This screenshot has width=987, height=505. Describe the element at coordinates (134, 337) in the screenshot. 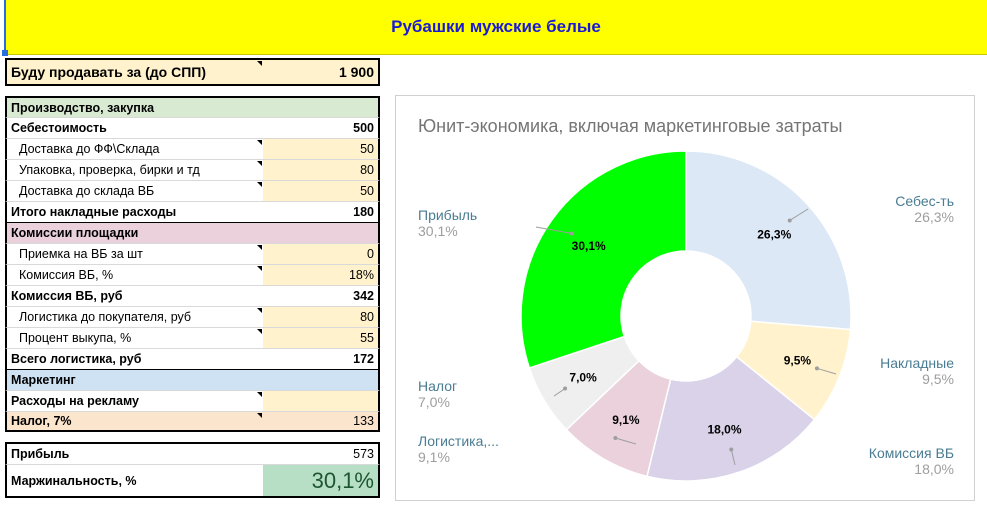

I see `row-label: Процент выкупа, %` at that location.